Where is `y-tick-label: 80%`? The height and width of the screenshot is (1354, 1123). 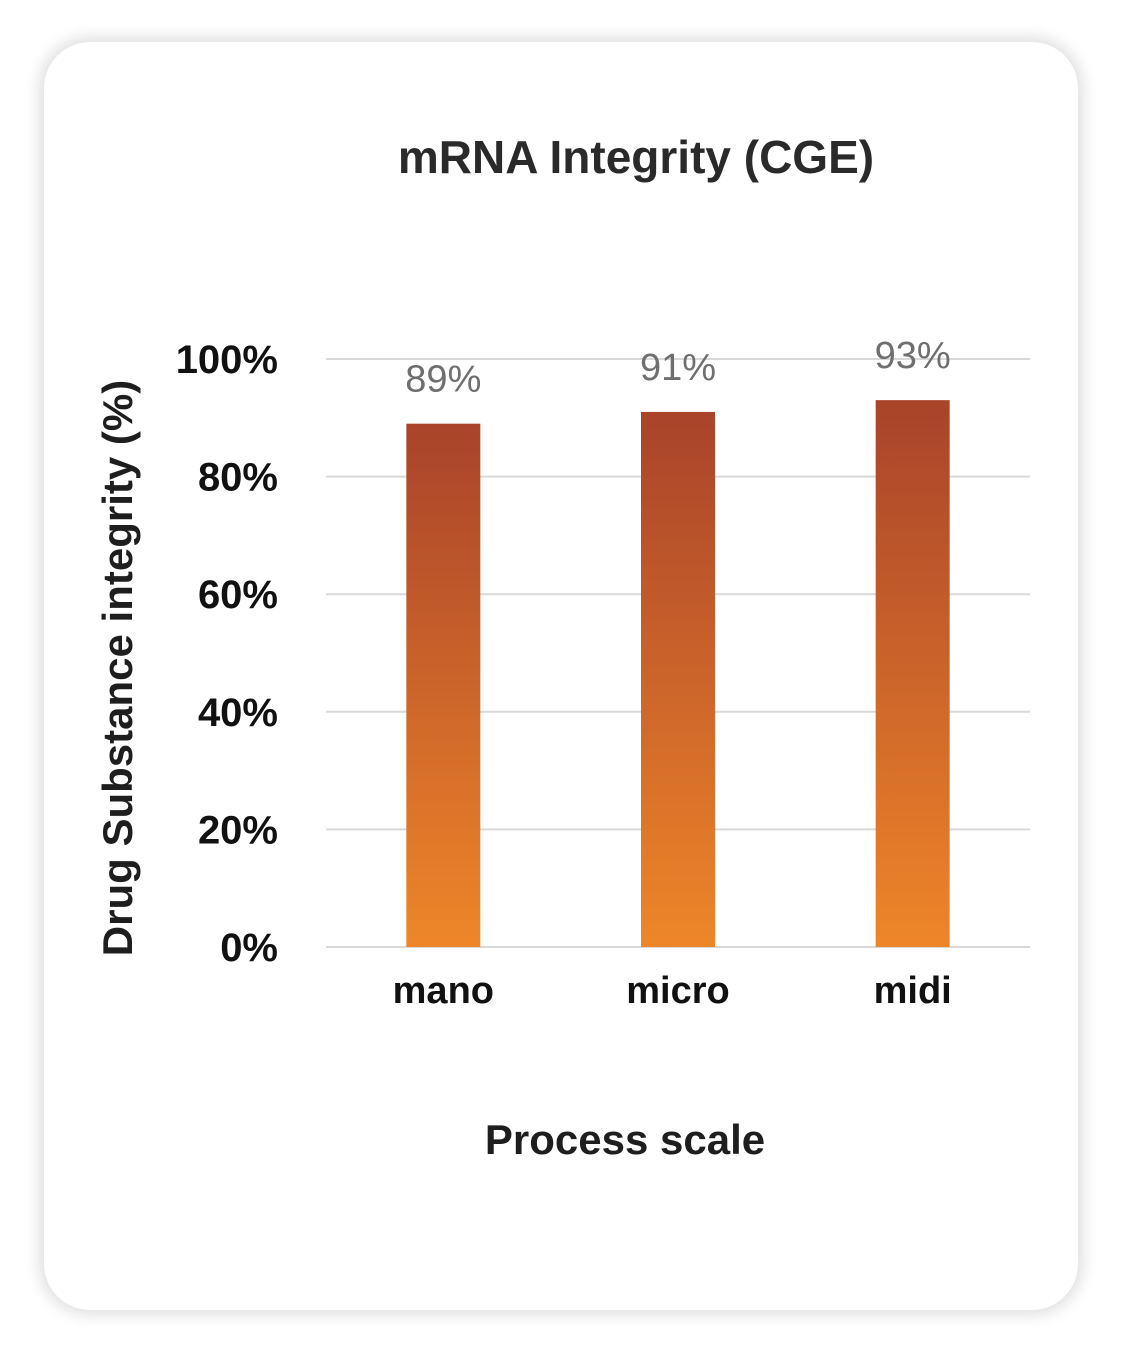
y-tick-label: 80% is located at coordinates (238, 478).